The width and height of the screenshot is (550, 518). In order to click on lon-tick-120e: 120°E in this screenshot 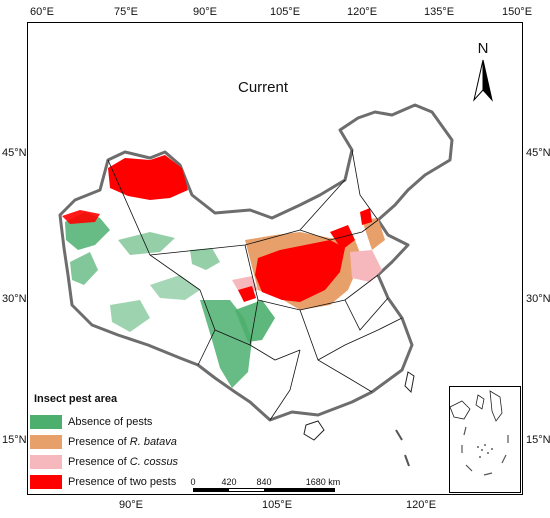, I will do `click(362, 12)`.